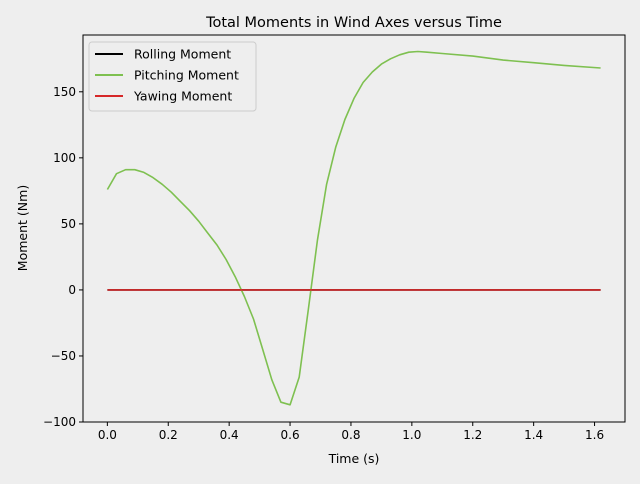 The height and width of the screenshot is (484, 640). I want to click on x-tick-label: 1.4, so click(533, 435).